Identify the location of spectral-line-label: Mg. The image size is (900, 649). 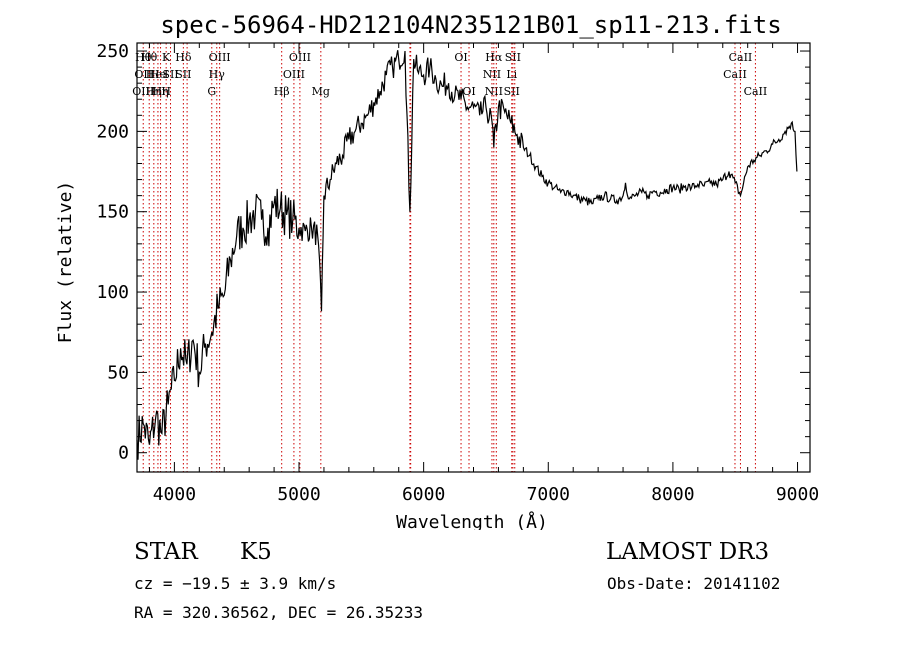
(321, 91).